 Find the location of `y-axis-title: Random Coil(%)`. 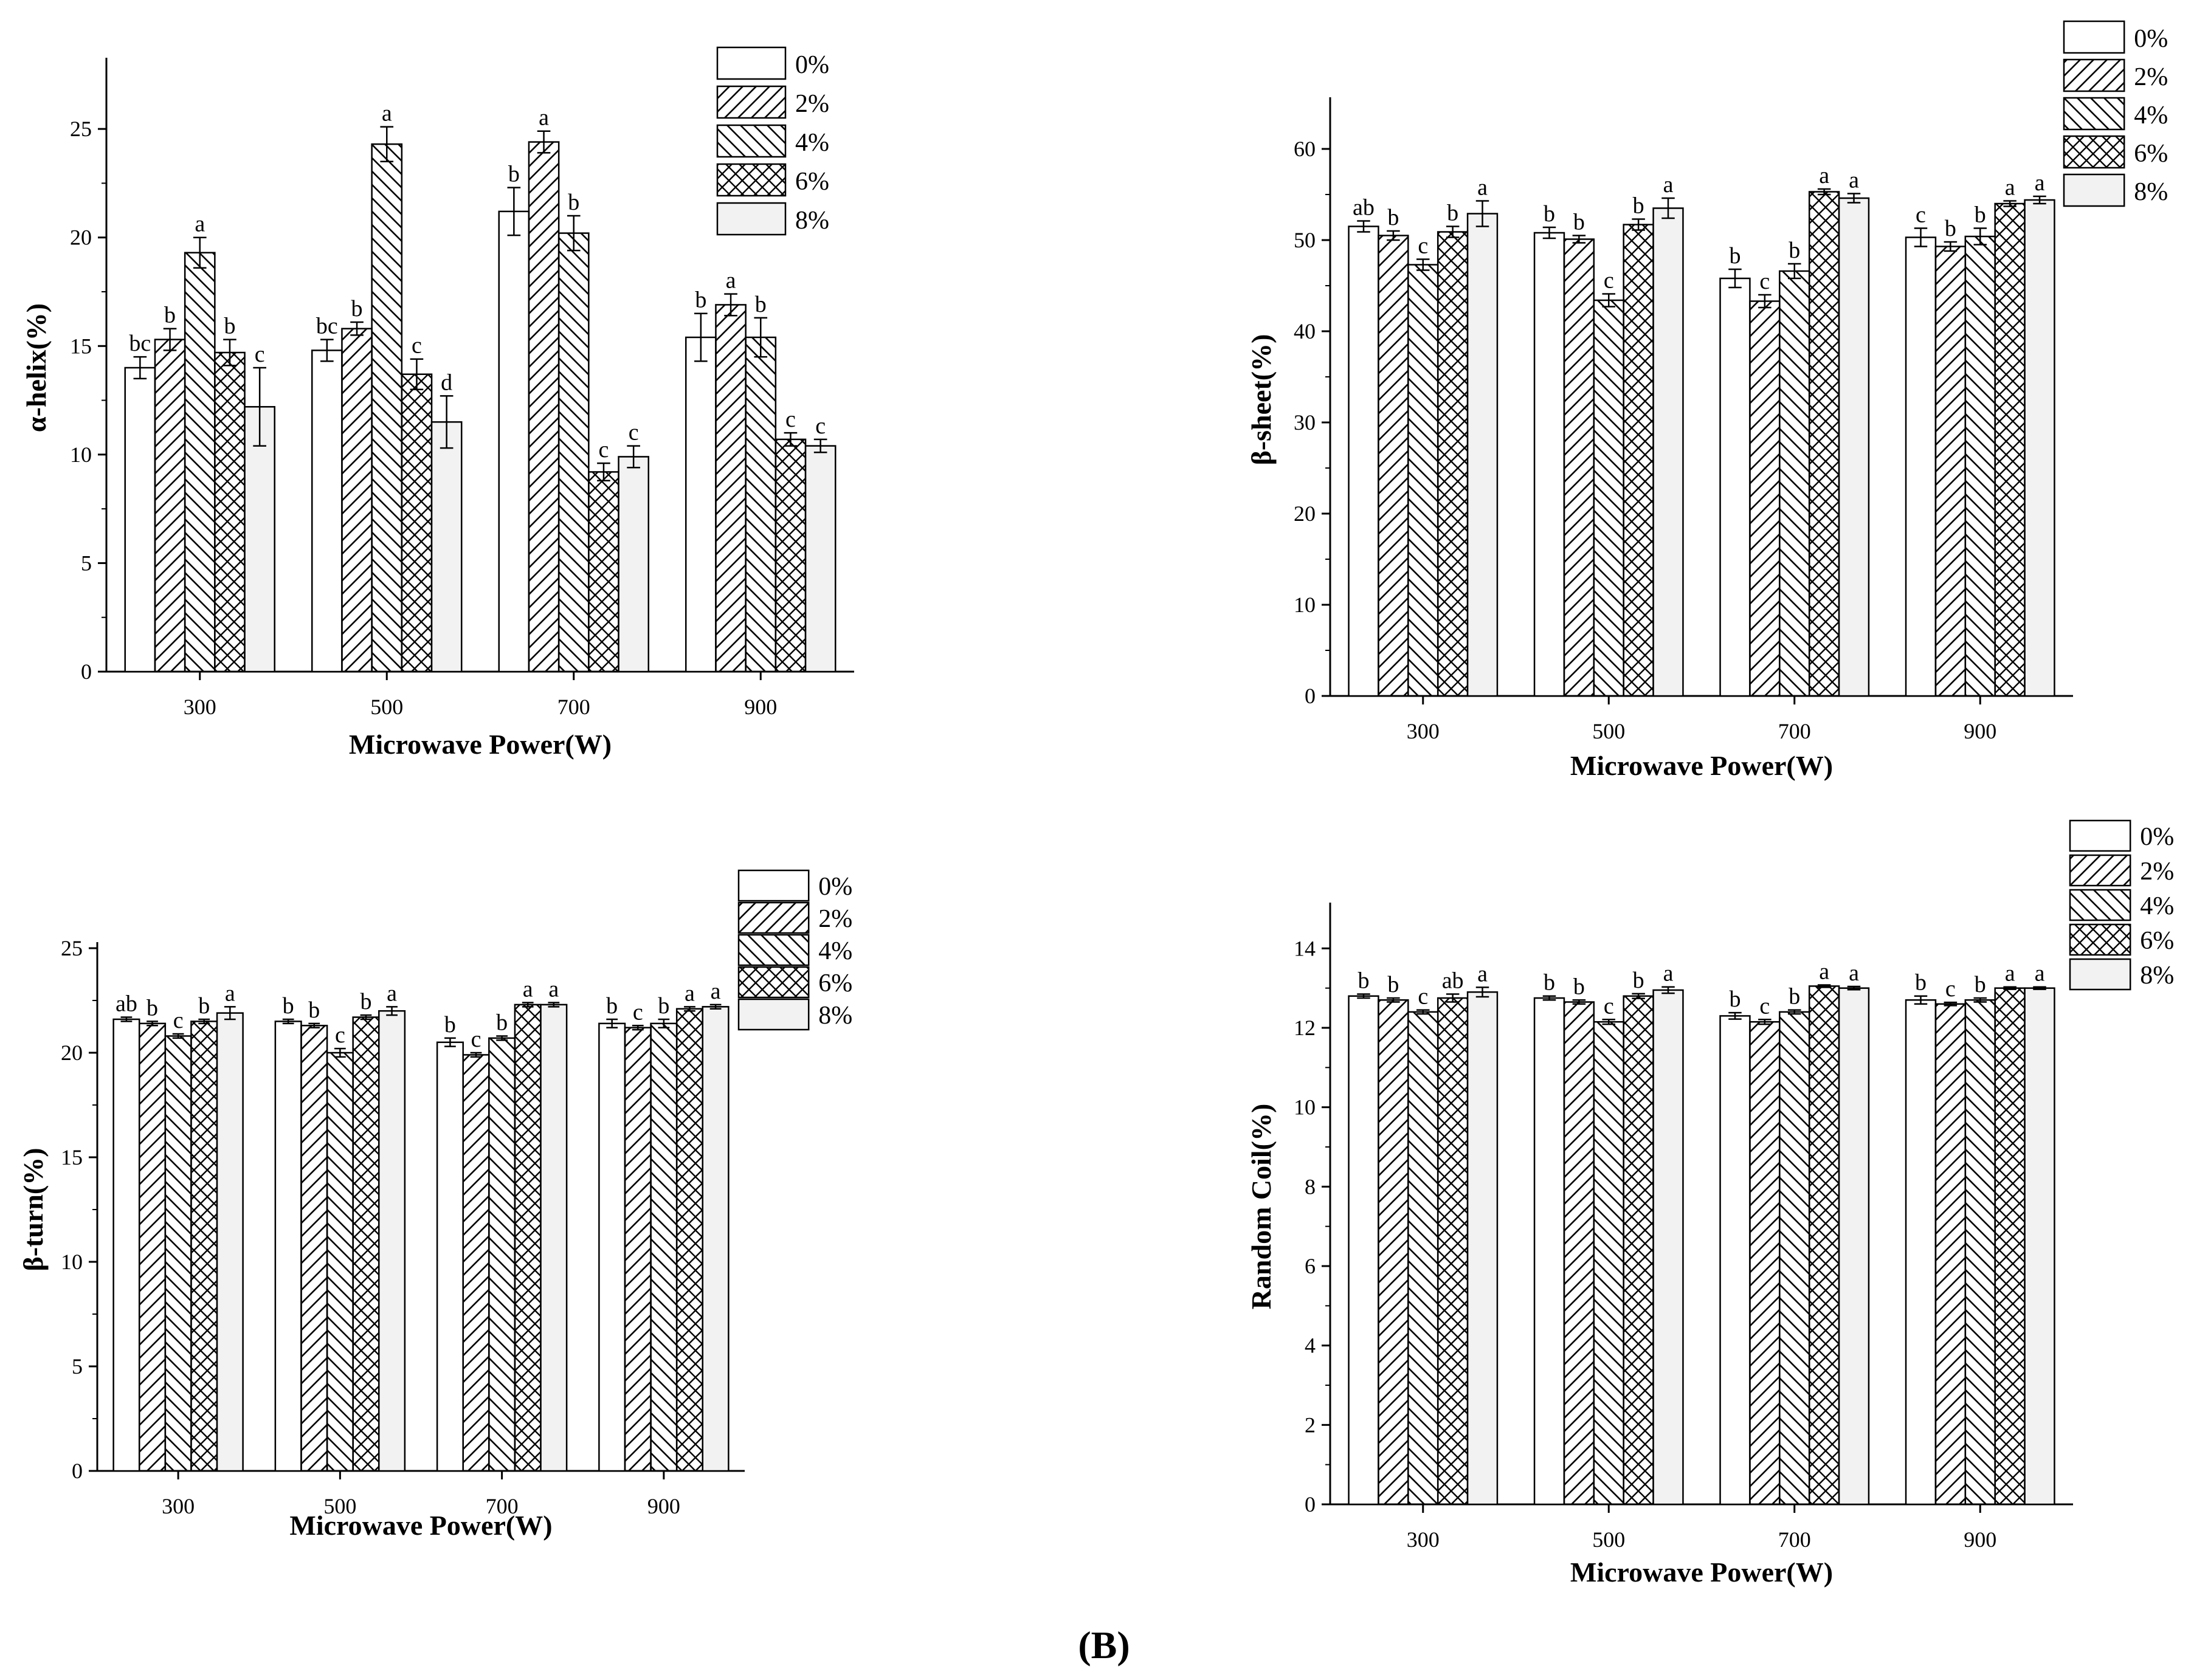

y-axis-title: Random Coil(%) is located at coordinates (1261, 1207).